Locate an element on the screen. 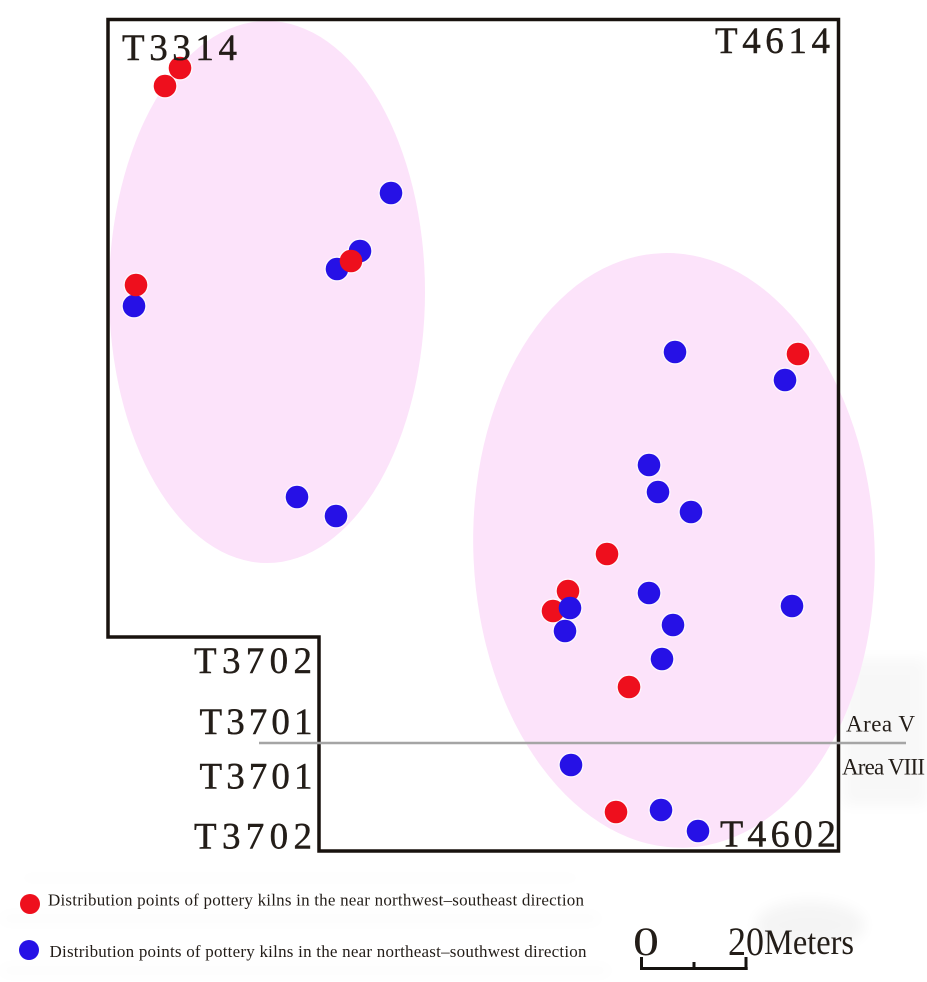 This screenshot has height=982, width=927. svg-text: Area V is located at coordinates (880, 724).